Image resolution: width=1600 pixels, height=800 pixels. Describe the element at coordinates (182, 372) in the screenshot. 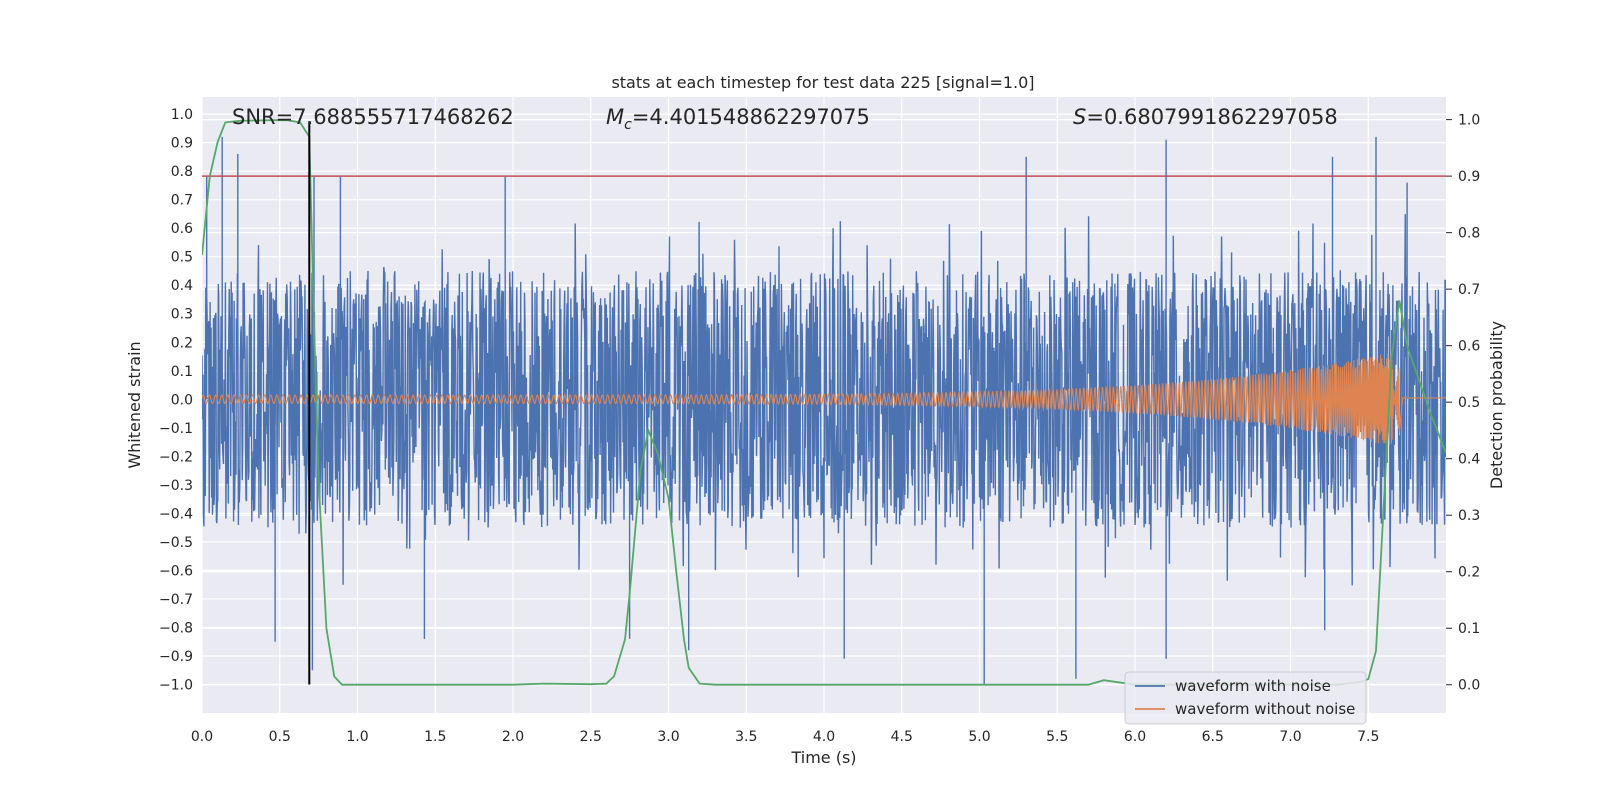

I see `y-left-tick-label: 0.1` at that location.